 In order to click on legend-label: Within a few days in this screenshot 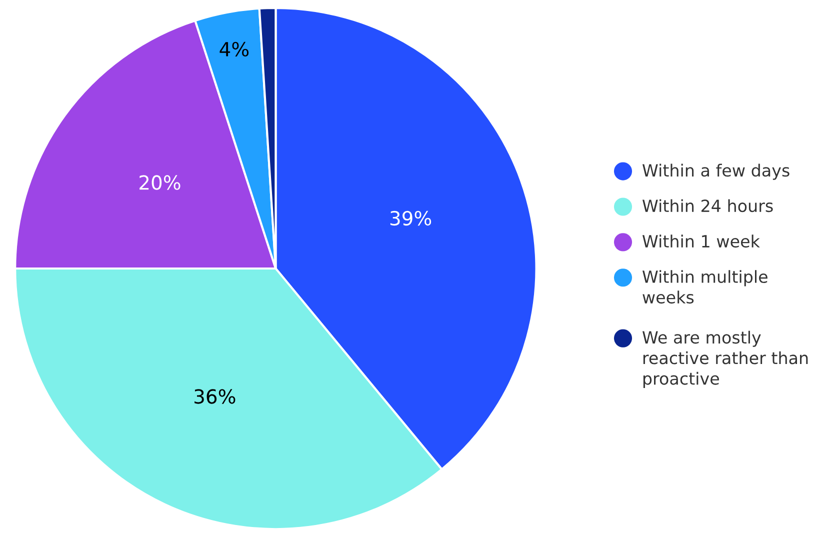, I will do `click(716, 172)`.